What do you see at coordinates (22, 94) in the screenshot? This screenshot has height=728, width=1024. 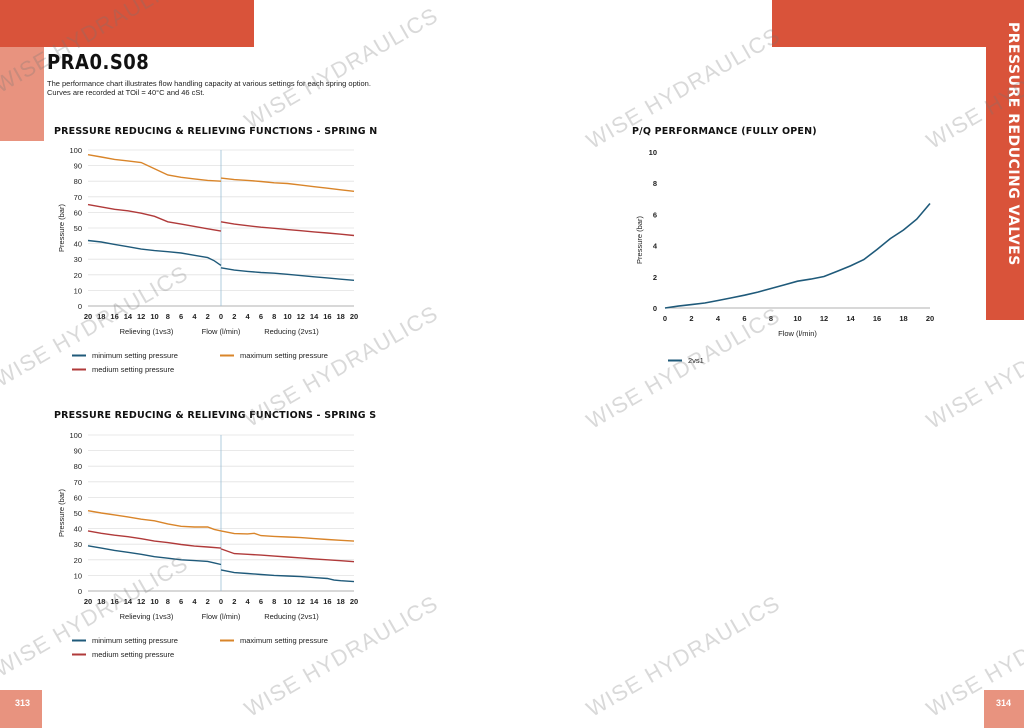 I see `side-tab-left` at bounding box center [22, 94].